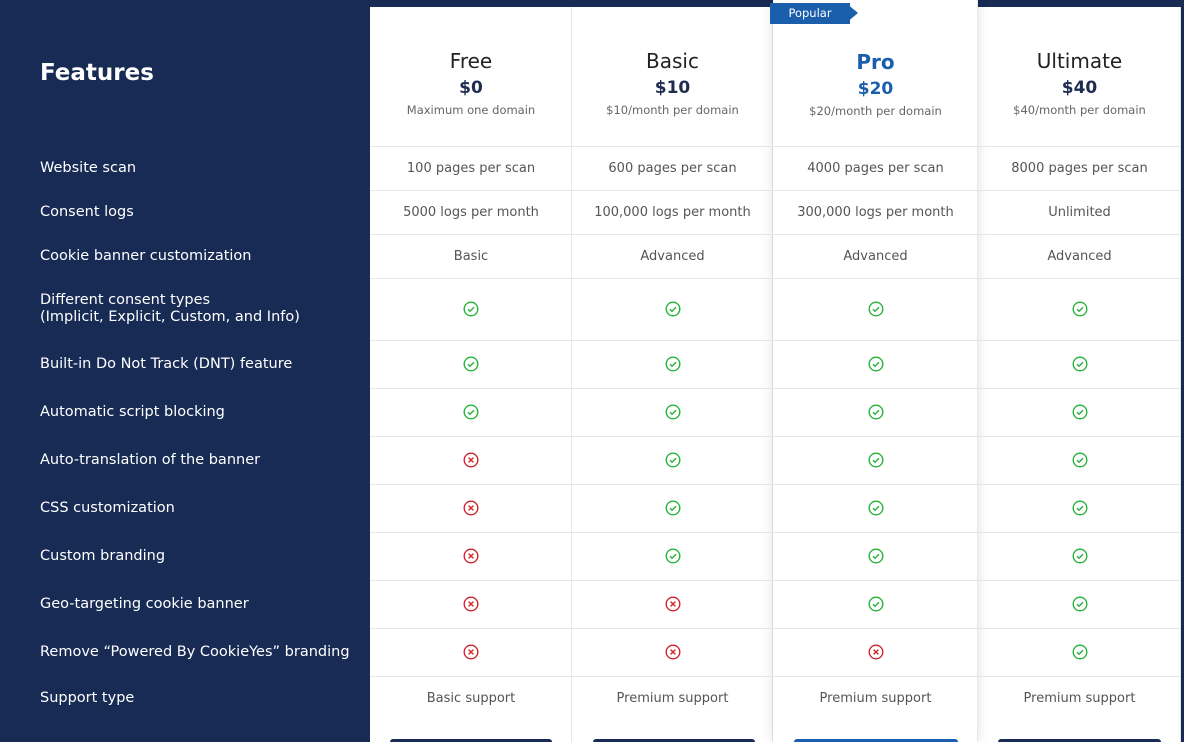 The image size is (1184, 742). Describe the element at coordinates (471, 110) in the screenshot. I see `plan-note: Maximum one domain` at that location.